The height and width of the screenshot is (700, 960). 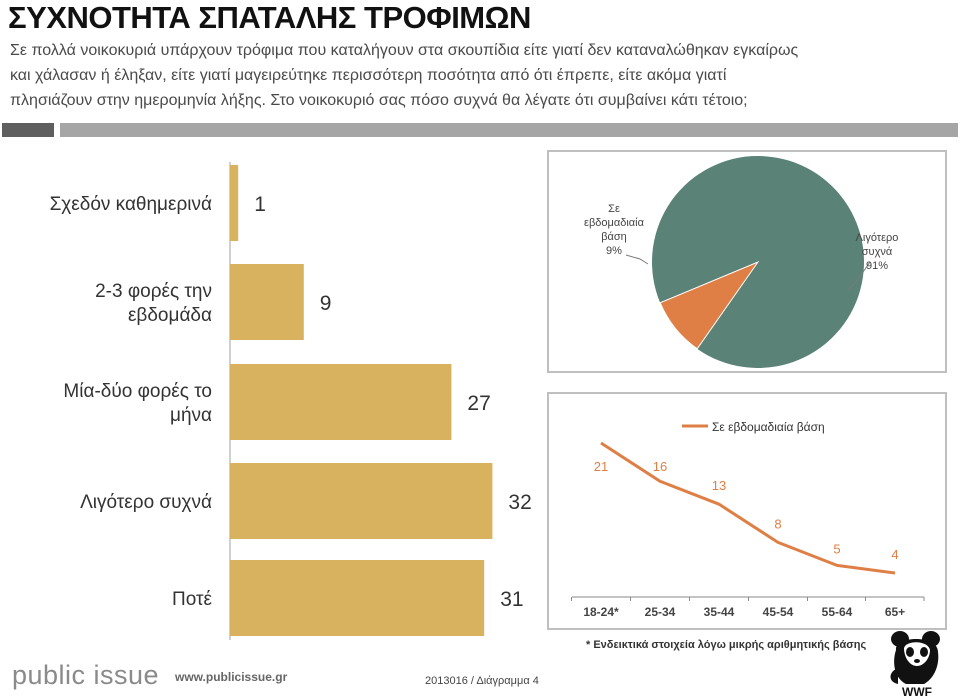 What do you see at coordinates (131, 204) in the screenshot?
I see `bar-category-label: Σχεδόν καθημερινά` at bounding box center [131, 204].